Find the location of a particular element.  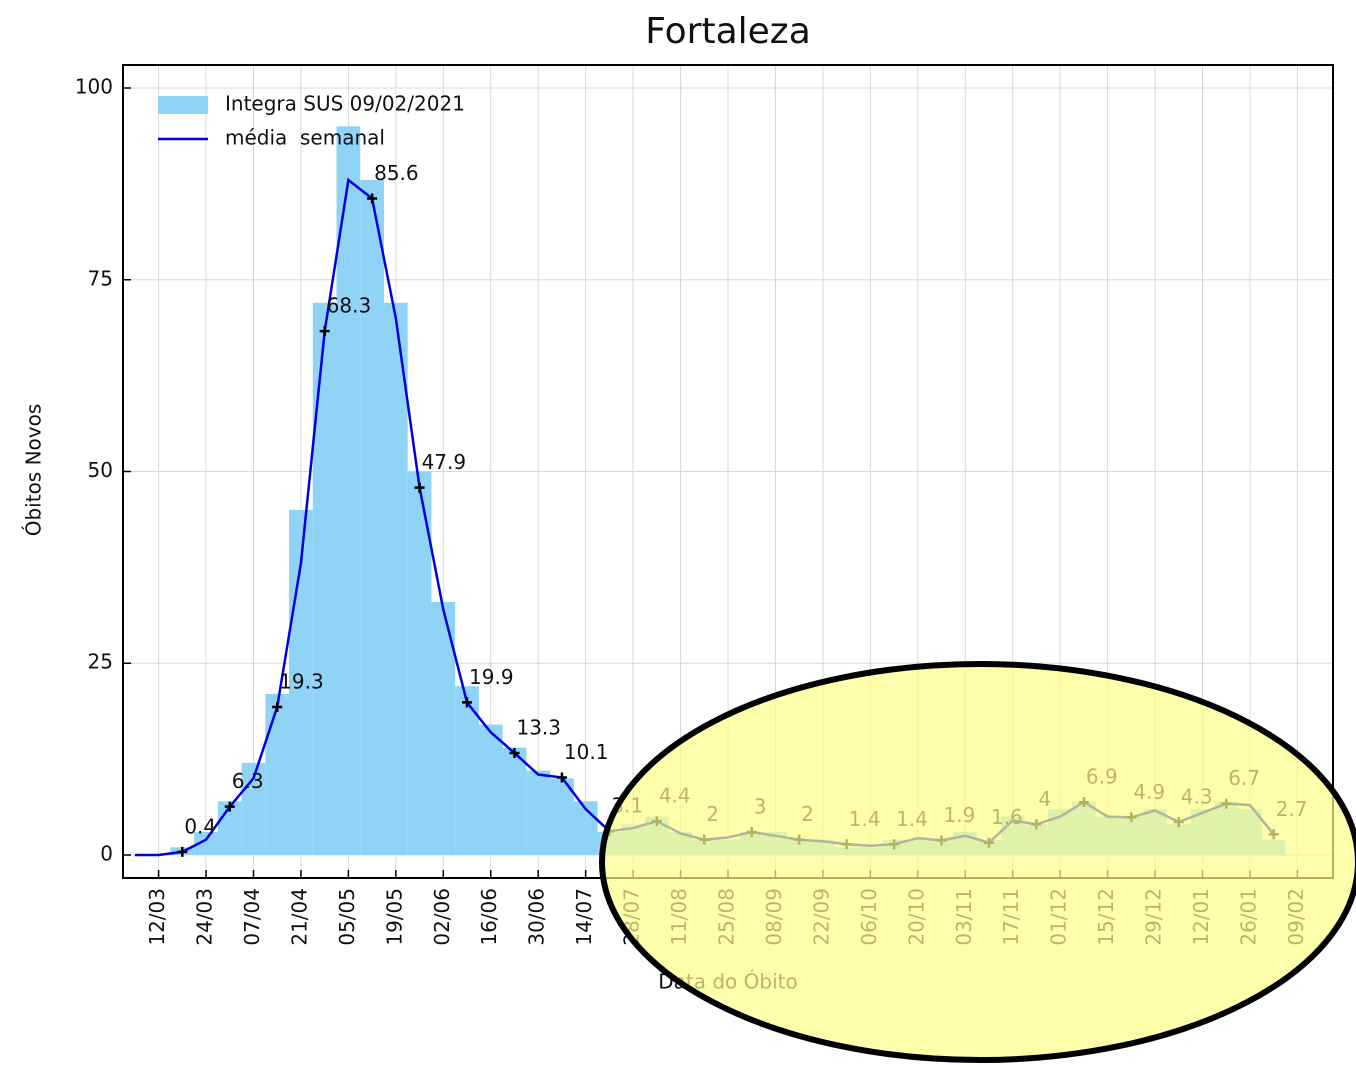

y-axis-label: Óbitos Novos is located at coordinates (34, 470).